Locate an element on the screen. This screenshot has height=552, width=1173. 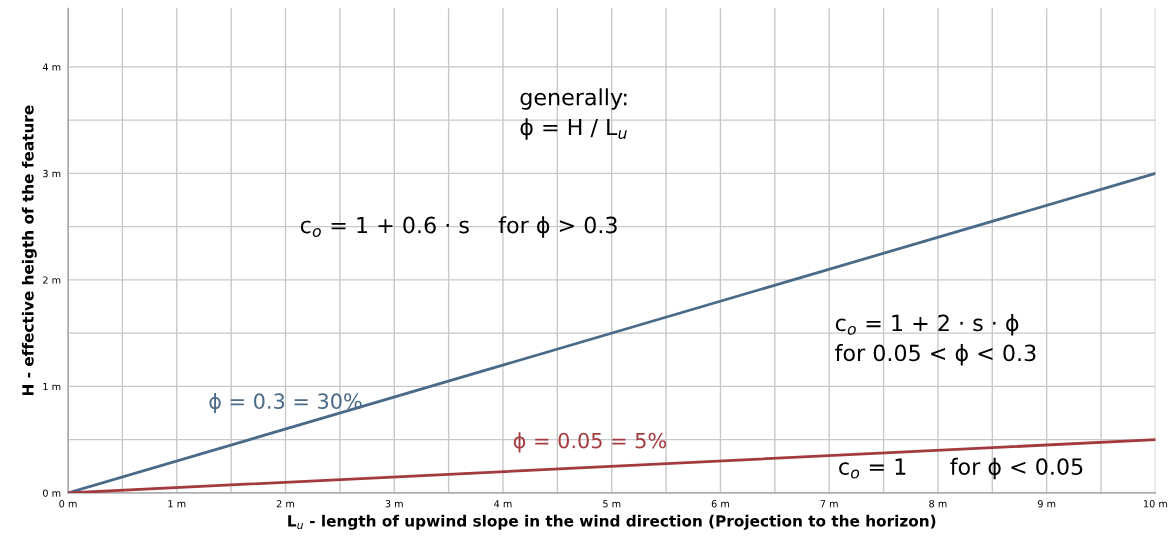
y-axis-title: H - effective heigth of the feature is located at coordinates (29, 250).